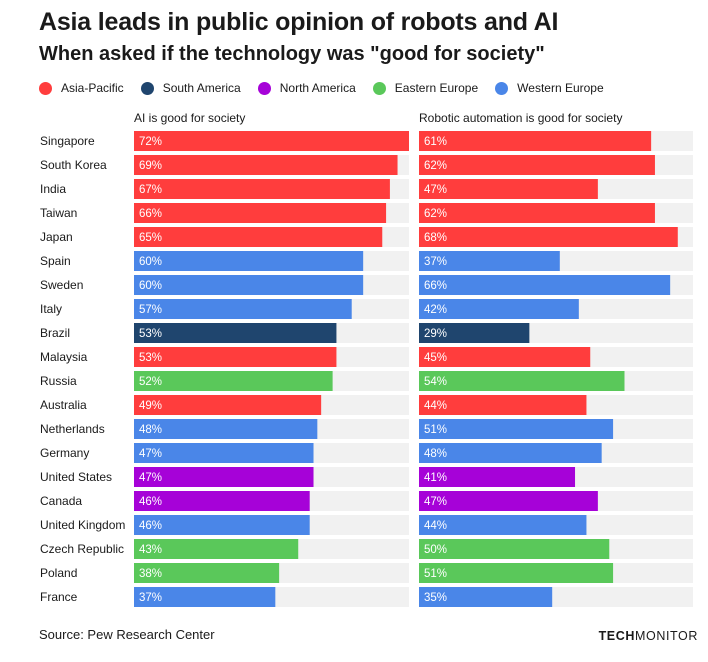  I want to click on data-label-ai-spain: 60%, so click(150, 262).